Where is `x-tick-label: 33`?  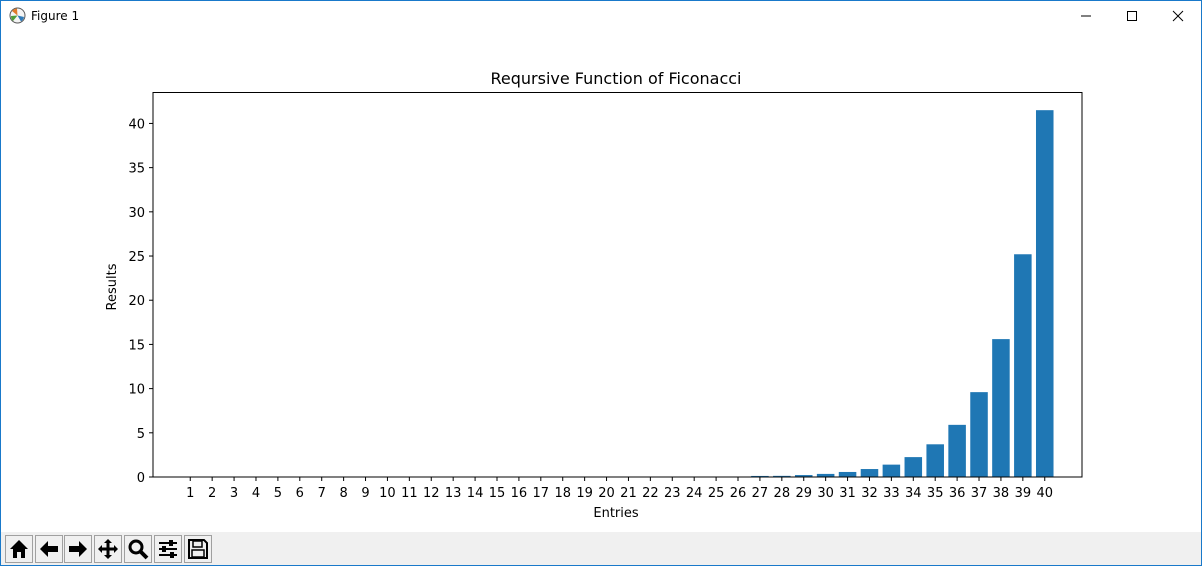
x-tick-label: 33 is located at coordinates (891, 493).